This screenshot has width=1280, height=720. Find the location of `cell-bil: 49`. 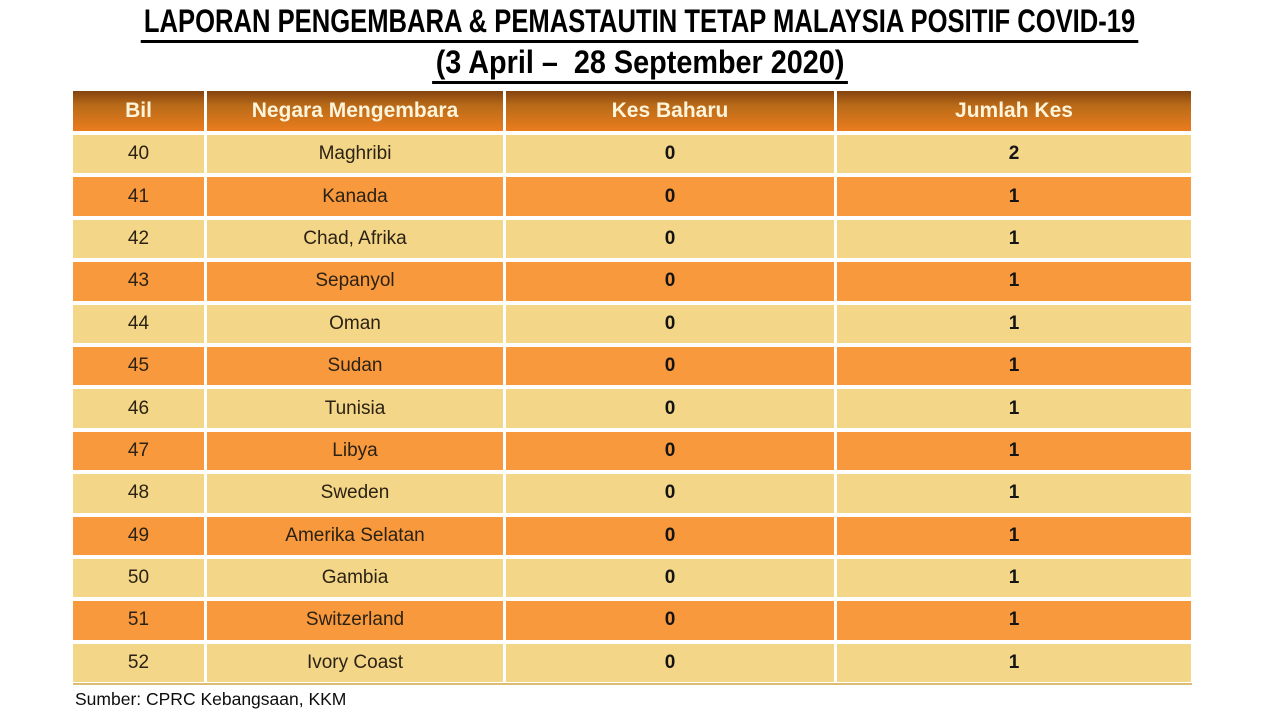

cell-bil: 49 is located at coordinates (138, 535).